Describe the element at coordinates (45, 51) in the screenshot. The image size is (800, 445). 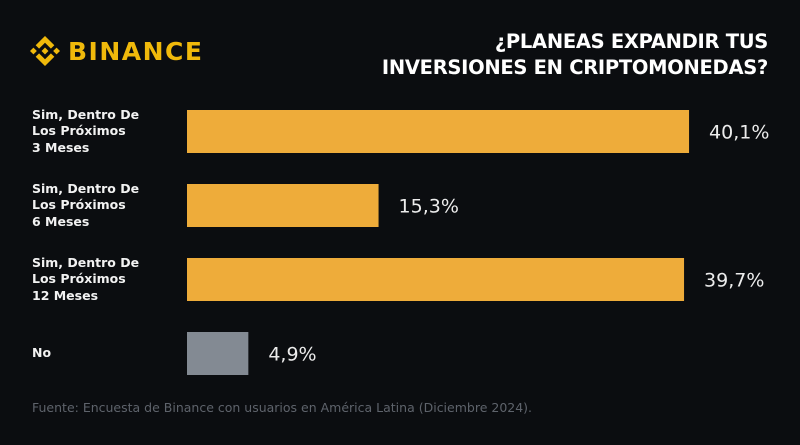
I see `binance-diamond-icon` at that location.